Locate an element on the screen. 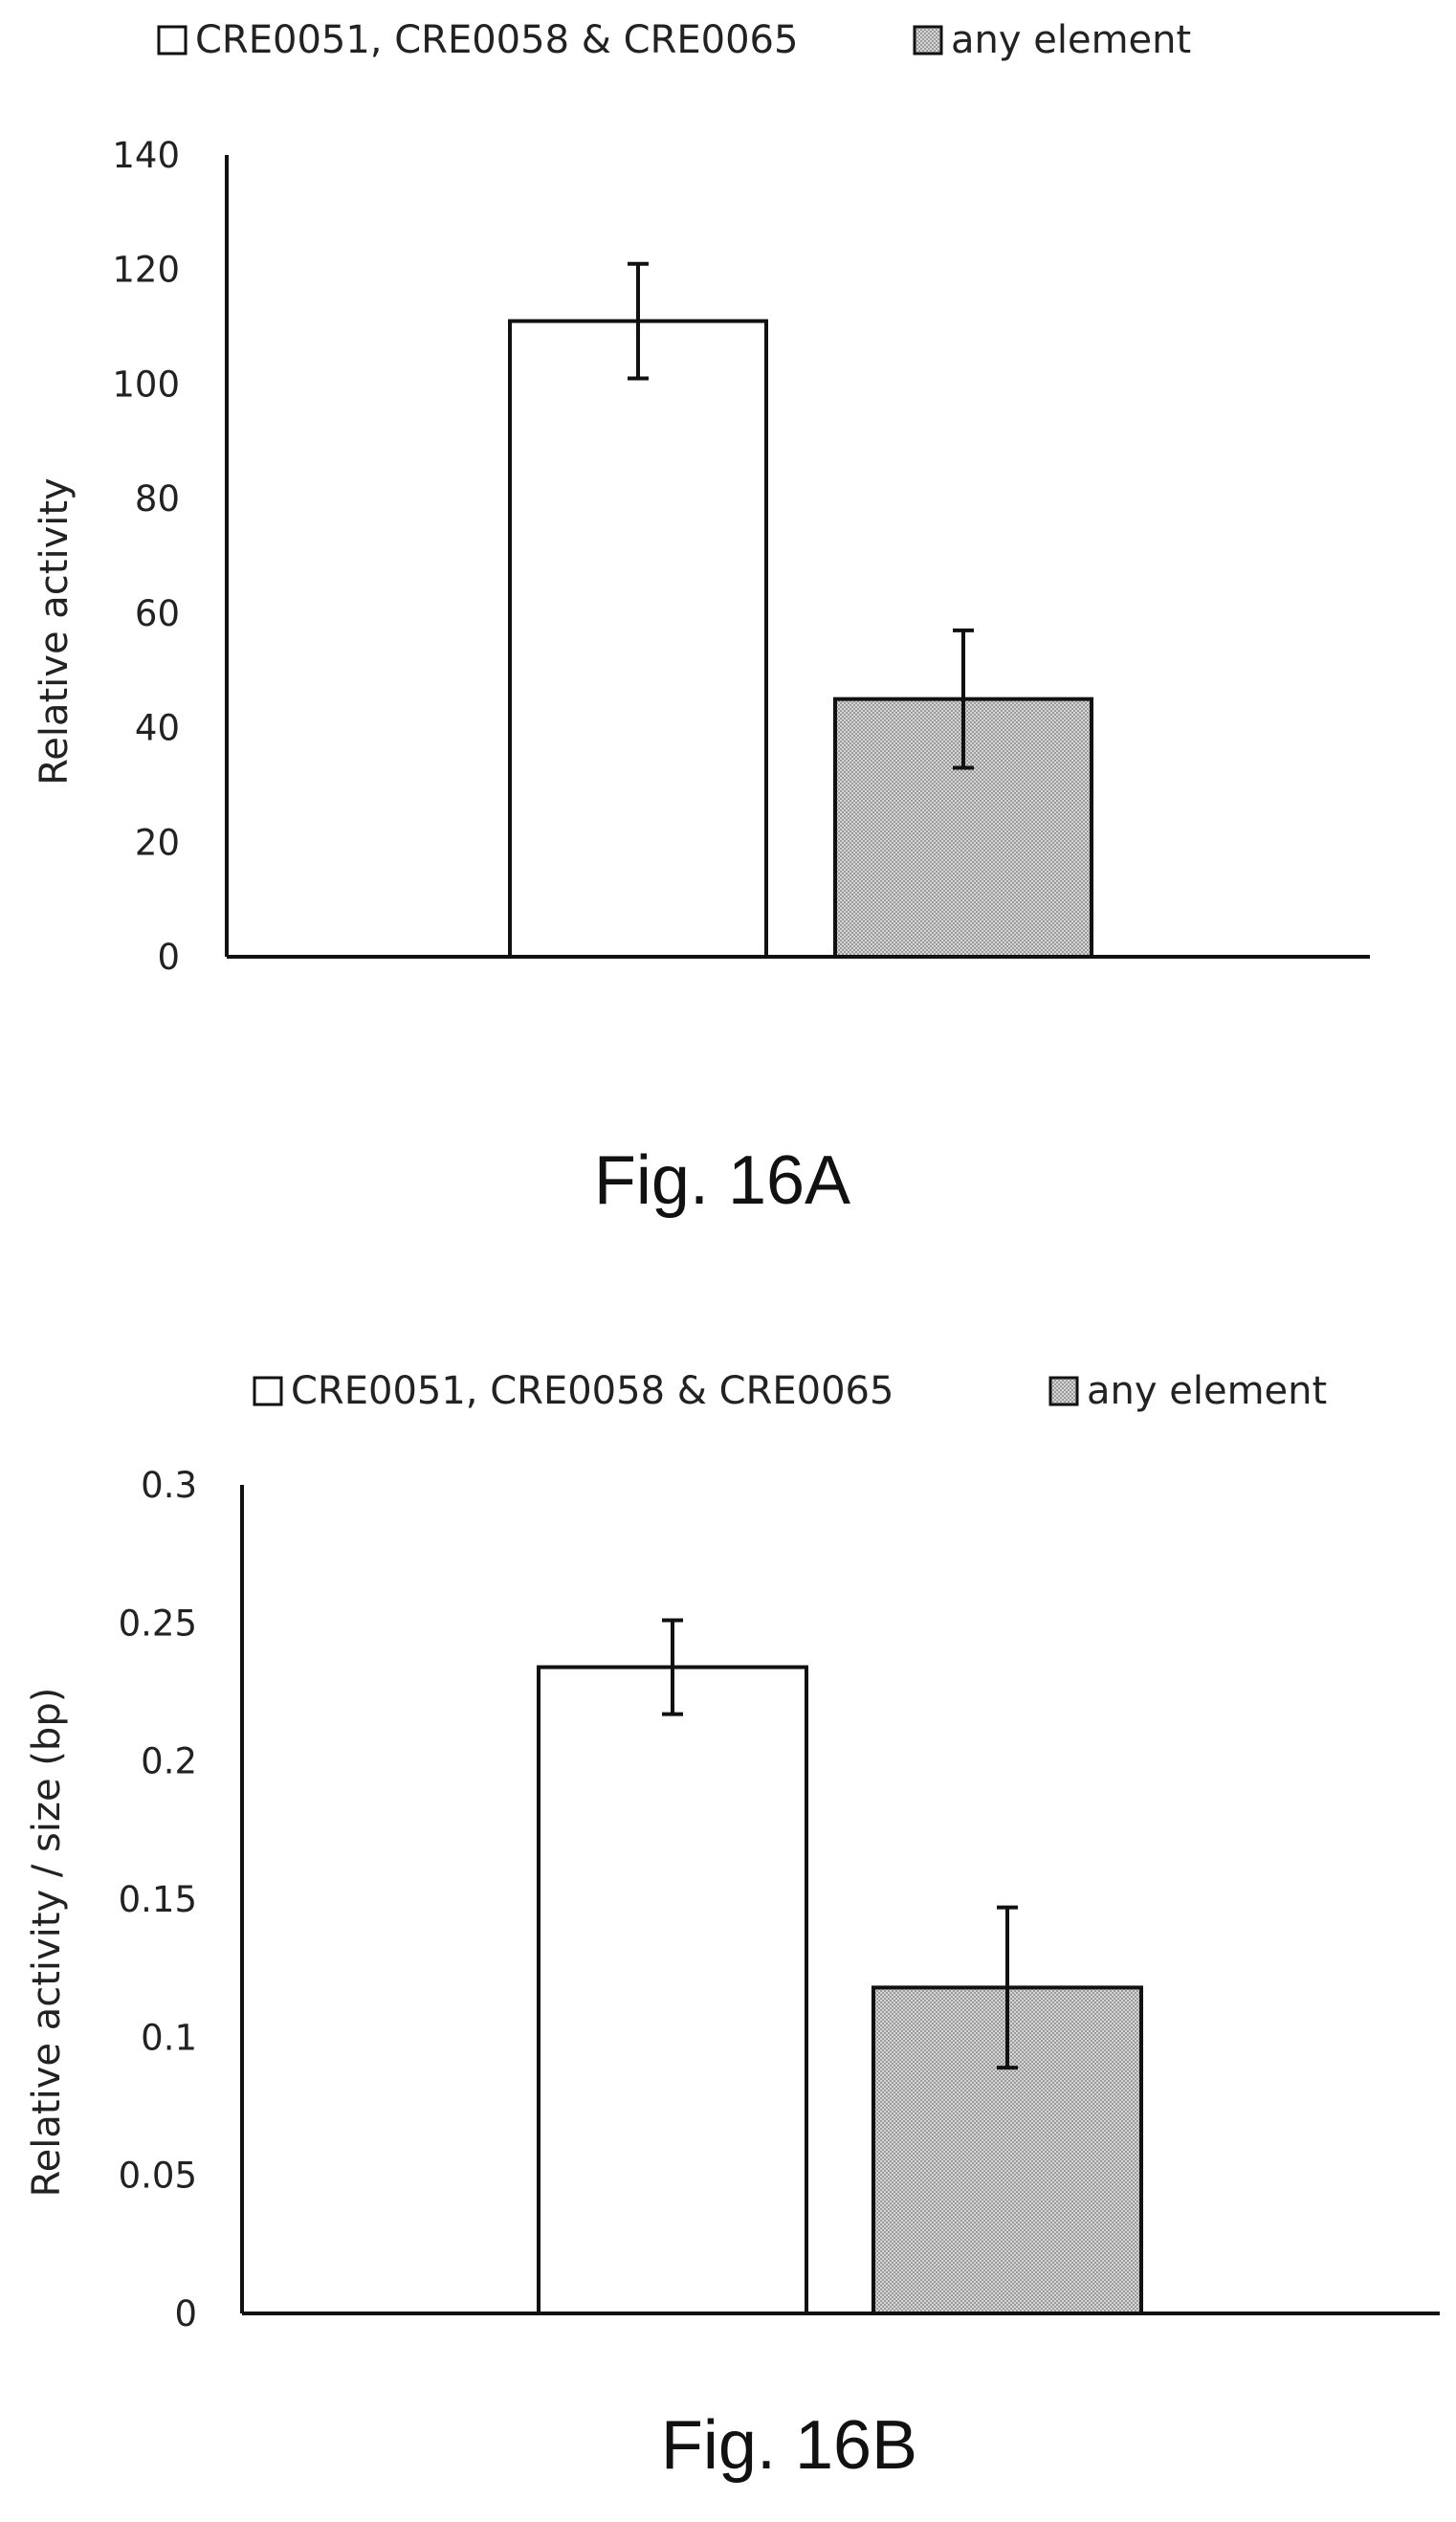 Image resolution: width=1456 pixels, height=2522 pixels. y-axis-title-16a: Relative activity is located at coordinates (55, 631).